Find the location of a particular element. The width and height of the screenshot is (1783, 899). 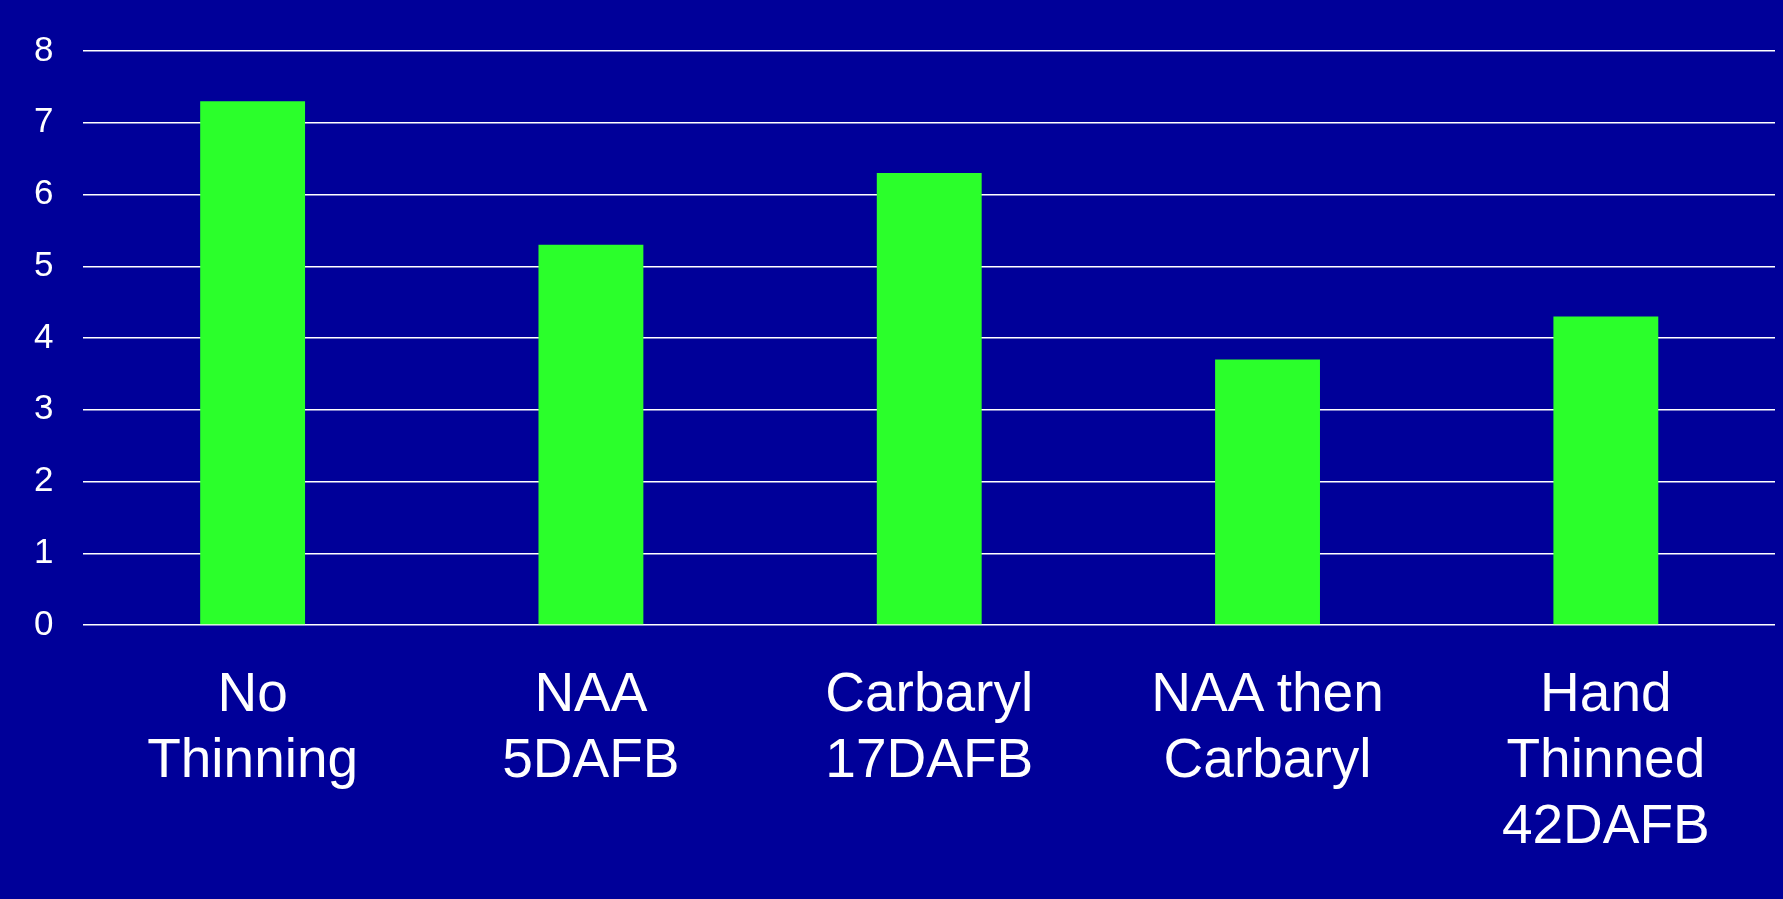

y-tick-label: 4 is located at coordinates (44, 335).